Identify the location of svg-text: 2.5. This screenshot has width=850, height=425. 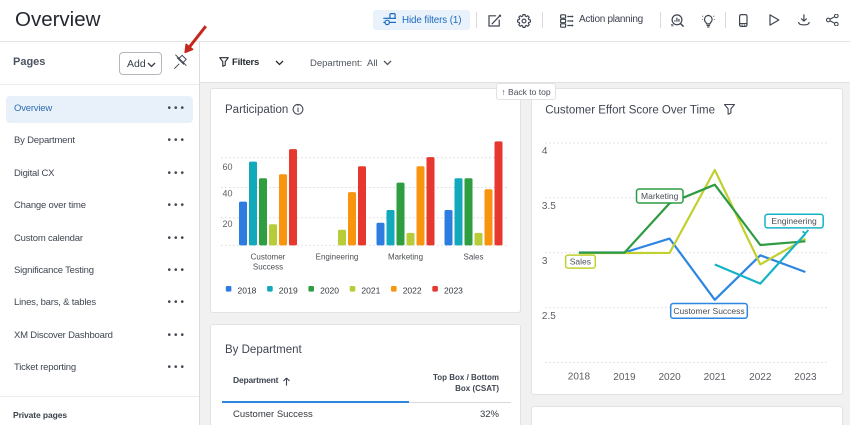
(549, 316).